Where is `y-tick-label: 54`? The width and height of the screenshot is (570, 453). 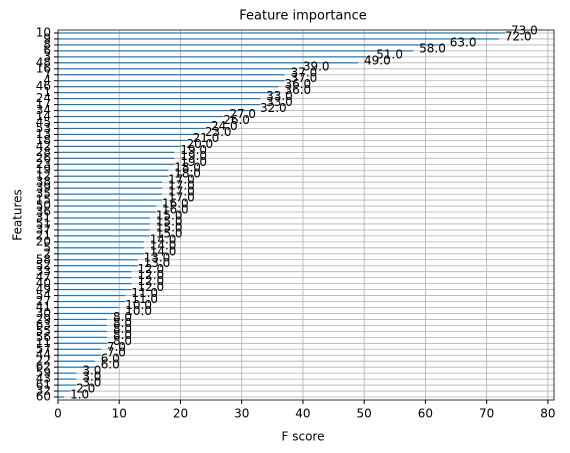
y-tick-label: 54 is located at coordinates (43, 295).